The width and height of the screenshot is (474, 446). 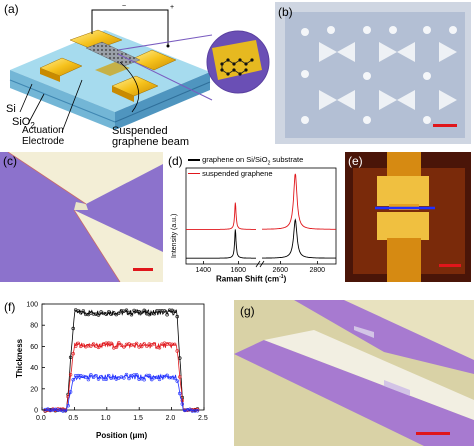 I want to click on gold-pad-top, so click(x=96, y=40).